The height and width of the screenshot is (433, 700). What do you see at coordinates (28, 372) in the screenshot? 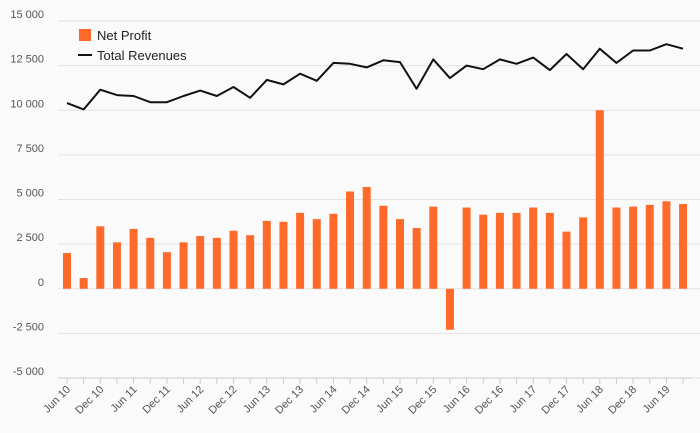
I see `y-tick-label: -5 000` at bounding box center [28, 372].